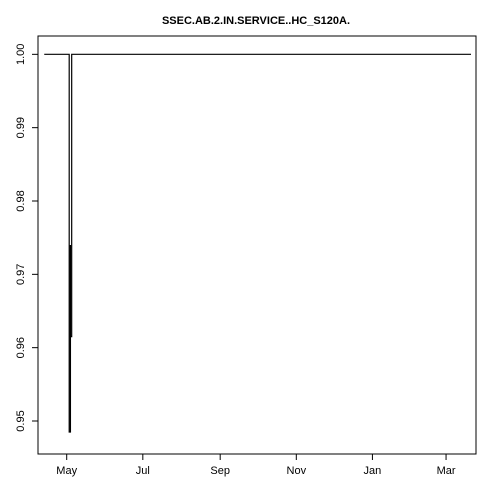 The height and width of the screenshot is (480, 480). What do you see at coordinates (21, 54) in the screenshot?
I see `y-tick-label: 1.00` at bounding box center [21, 54].